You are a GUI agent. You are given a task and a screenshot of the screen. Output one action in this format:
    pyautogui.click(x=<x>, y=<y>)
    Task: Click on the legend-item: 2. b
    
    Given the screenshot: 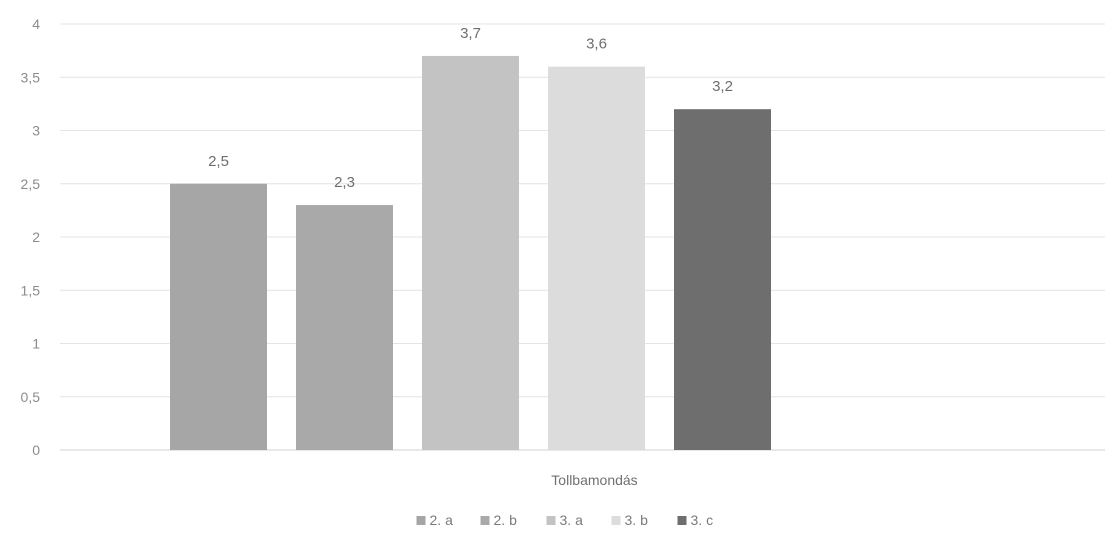 What is the action you would take?
    pyautogui.click(x=499, y=520)
    